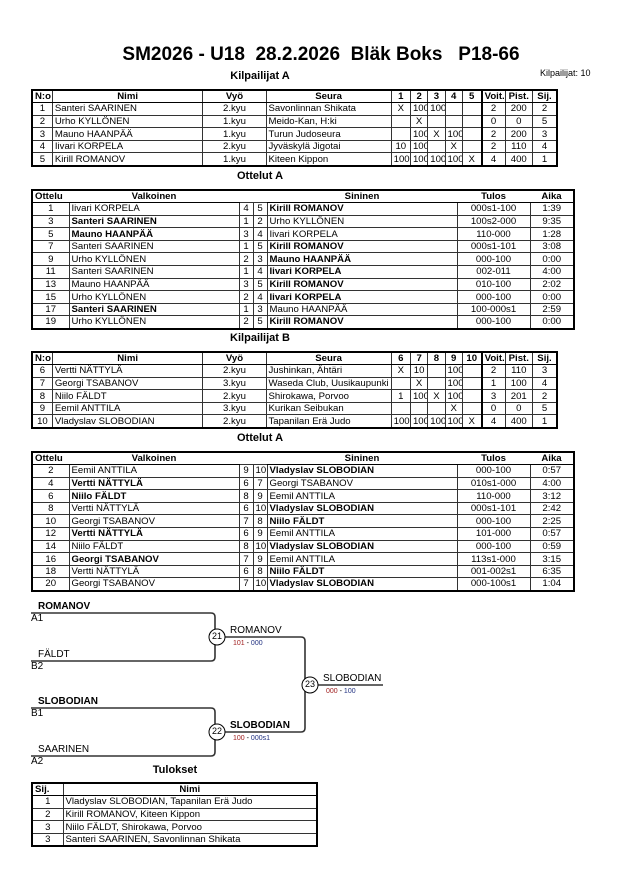 This screenshot has height=891, width=630. I want to click on match-21-number: 21, so click(216, 636).